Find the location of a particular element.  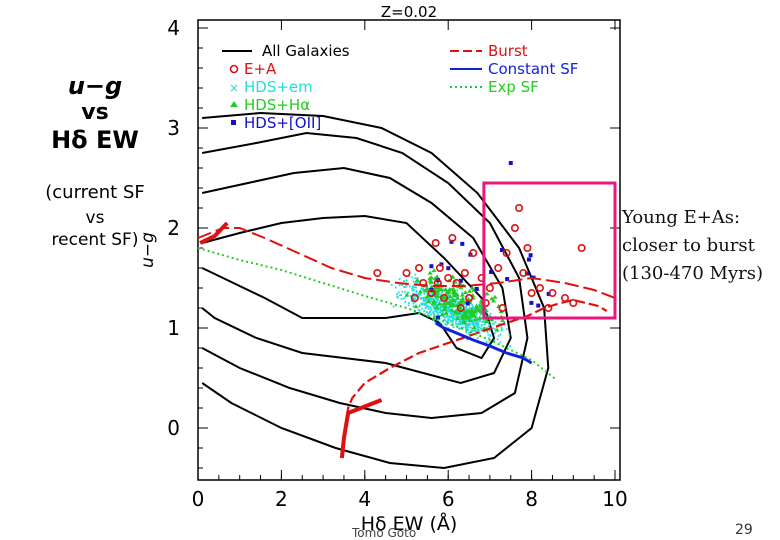

legend-label-left: All Galaxies is located at coordinates (306, 51).